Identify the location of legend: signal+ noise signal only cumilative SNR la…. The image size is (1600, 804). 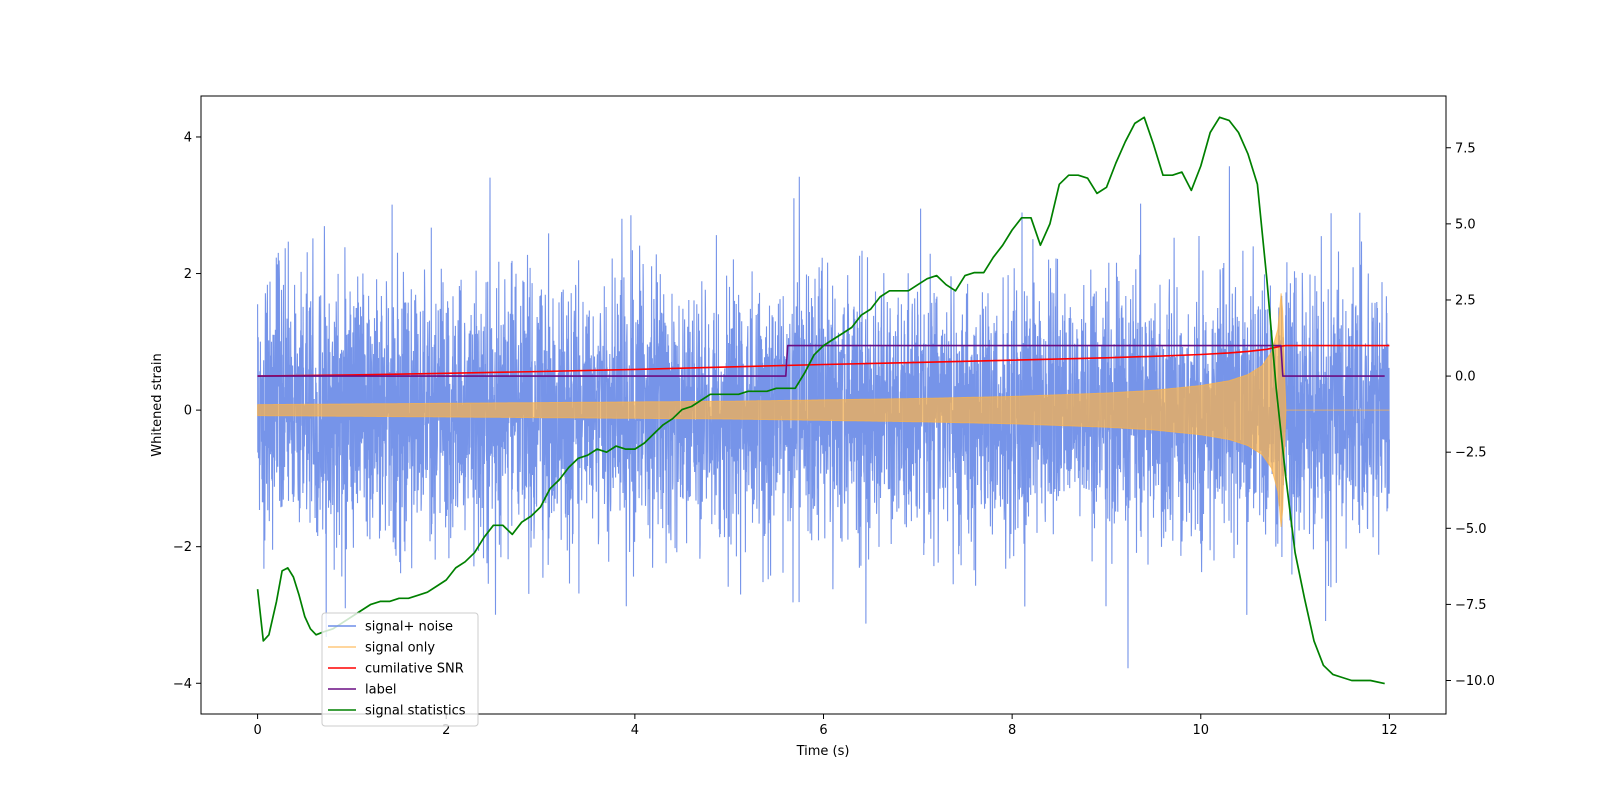
(400, 669).